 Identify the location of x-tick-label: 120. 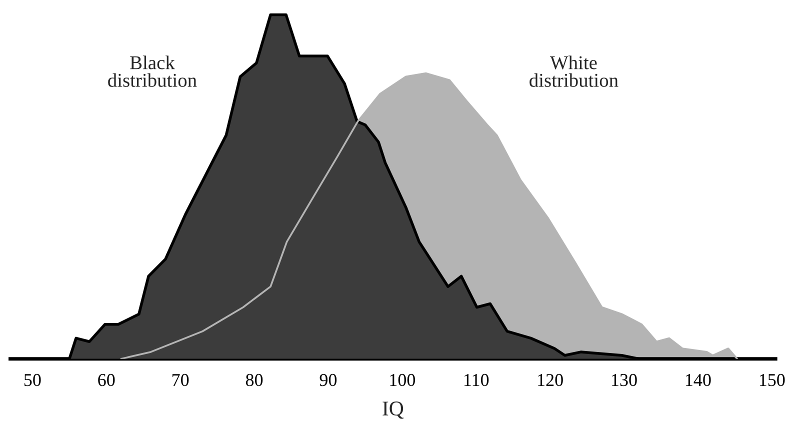
(550, 380).